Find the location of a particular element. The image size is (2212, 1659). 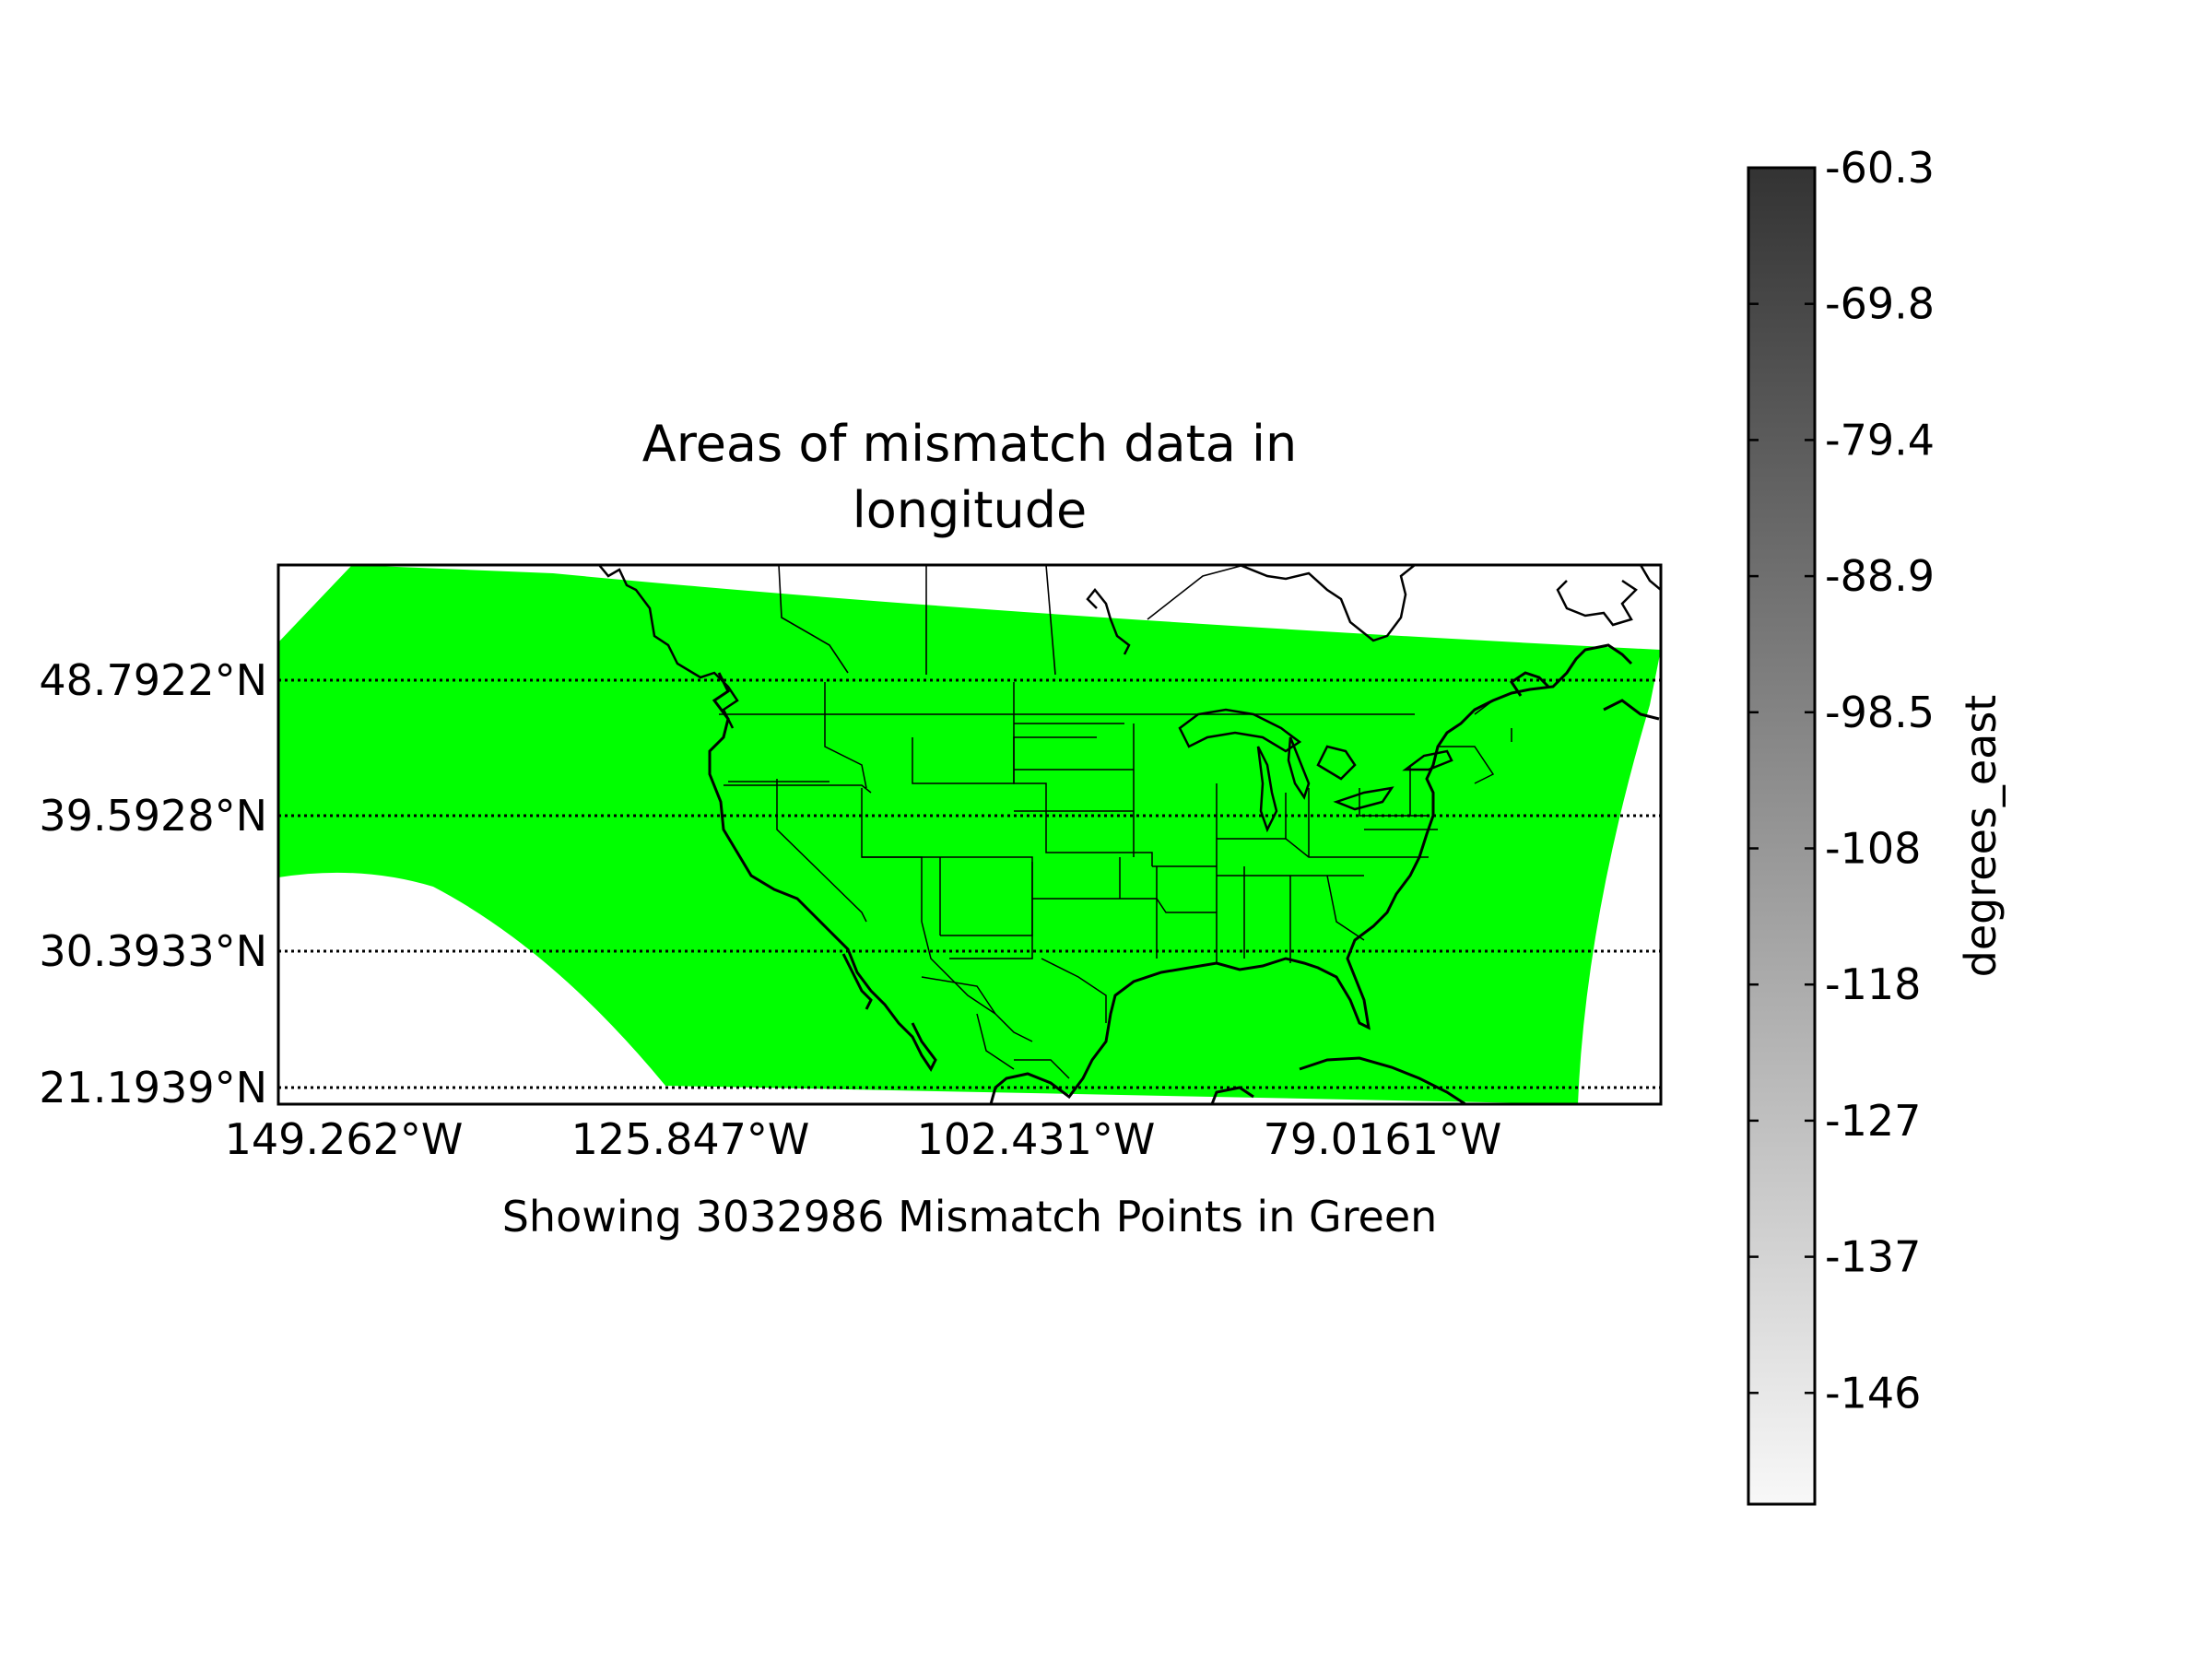

lon-label-102: 102.431°W is located at coordinates (1036, 1139).